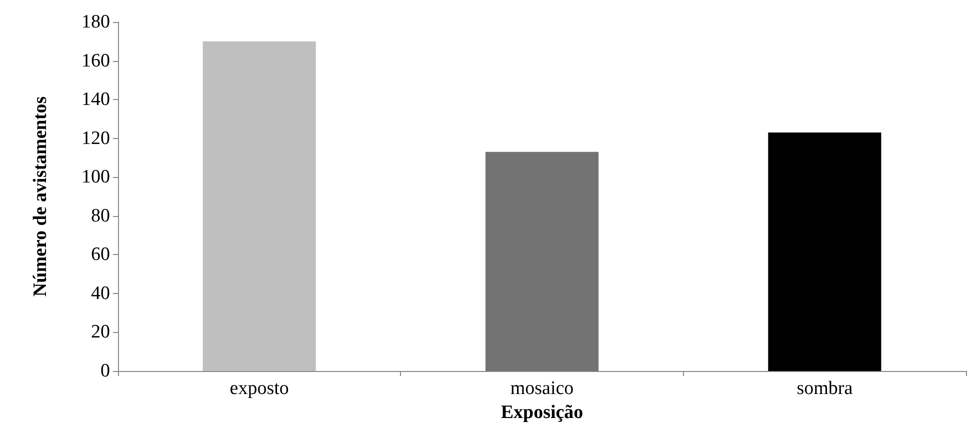  I want to click on y-tick-label: 120, so click(96, 138).